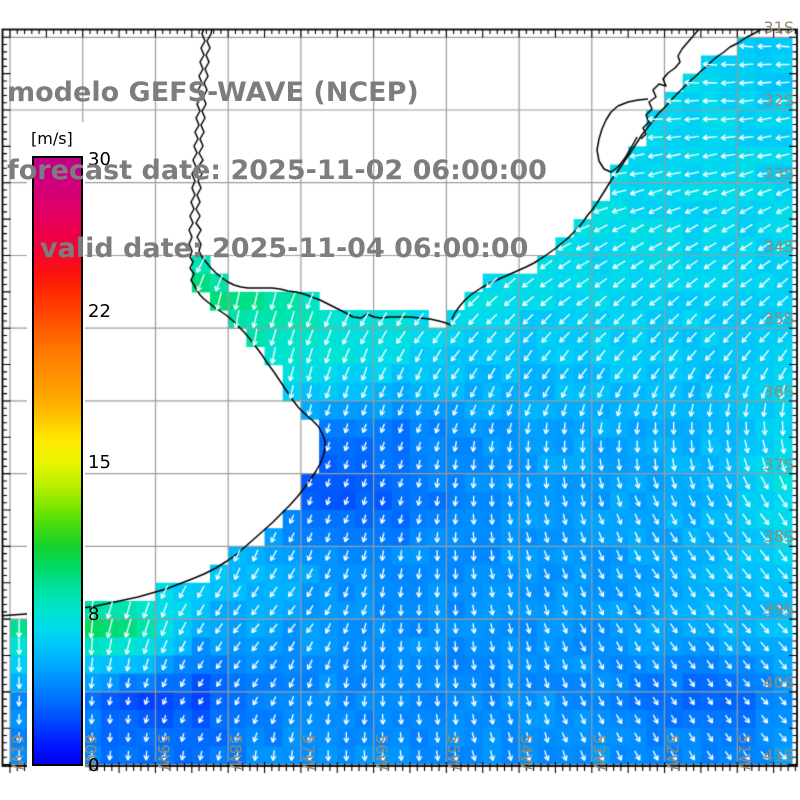 Image resolution: width=800 pixels, height=800 pixels. I want to click on lon-label: 59W, so click(163, 752).